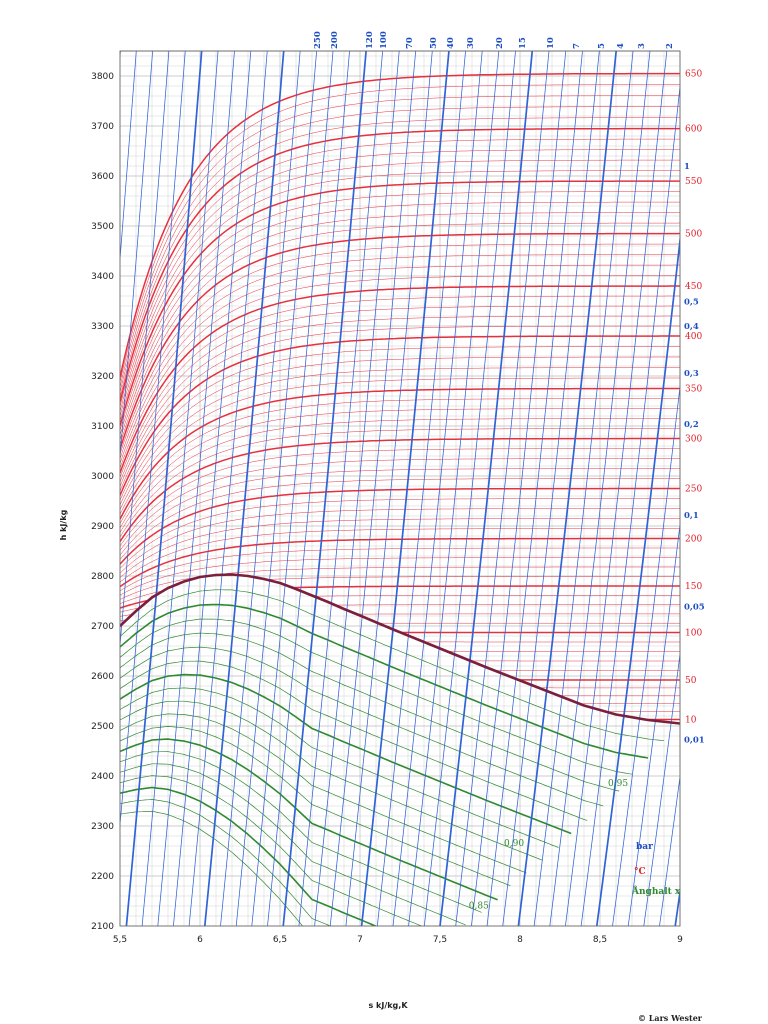 This screenshot has height=1024, width=768. I want to click on temperature-label: 550, so click(693, 182).